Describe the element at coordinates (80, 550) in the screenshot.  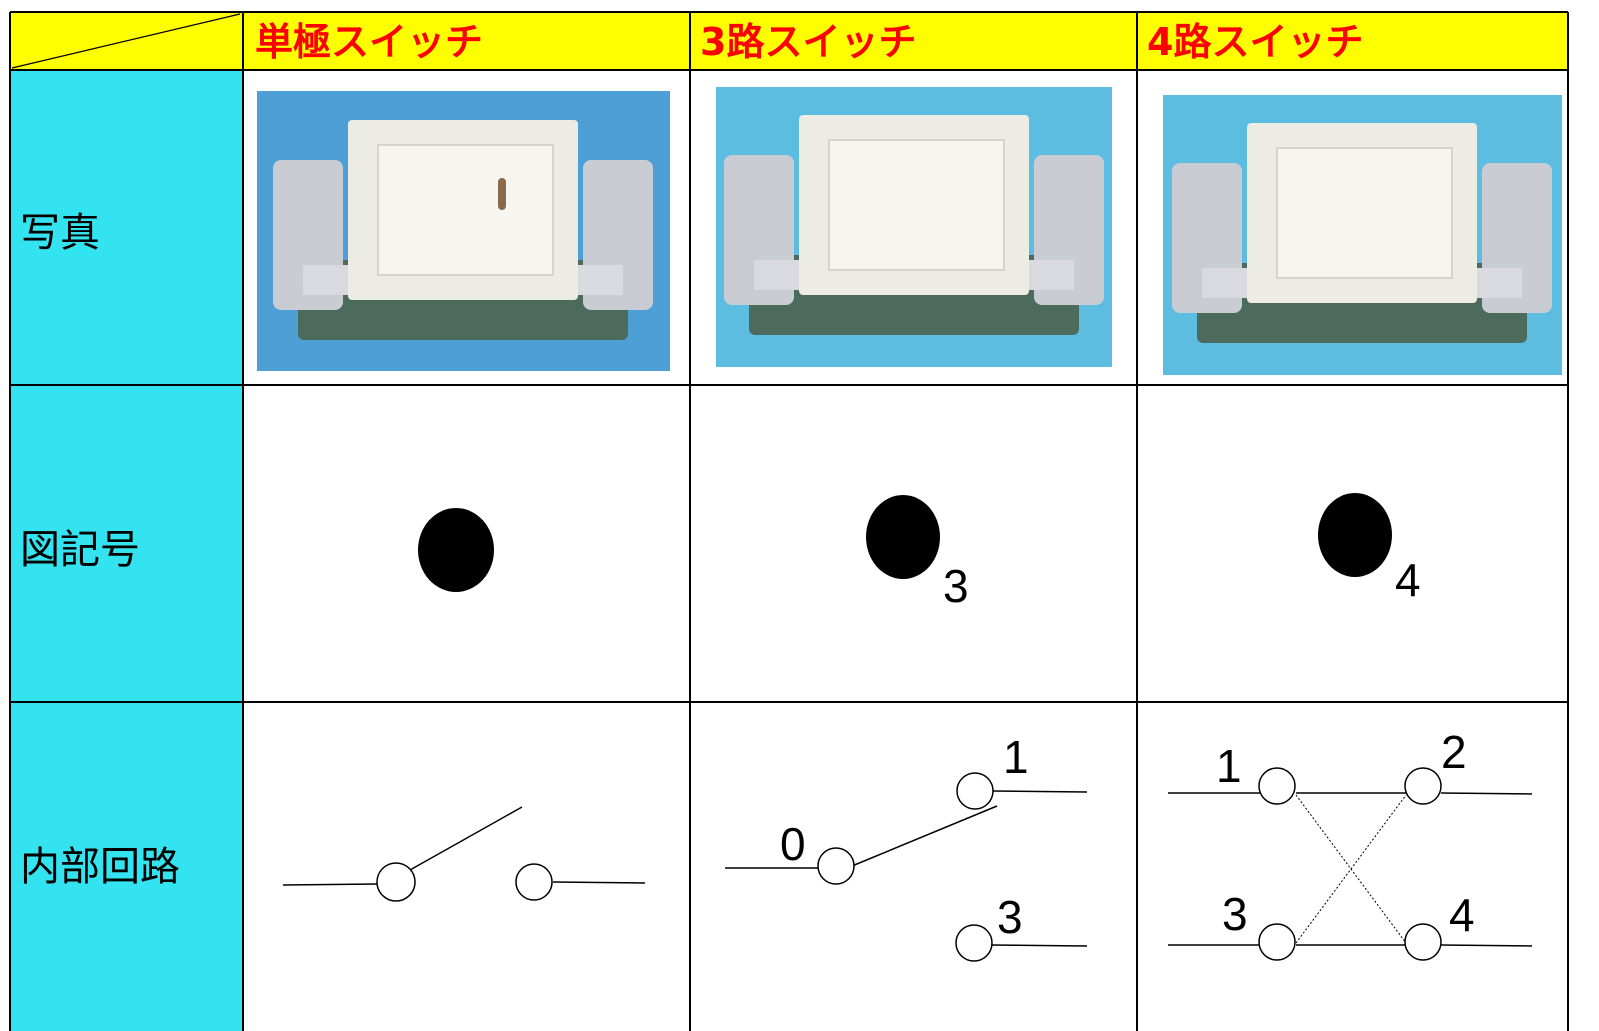
I see `row-label: 図記号` at that location.